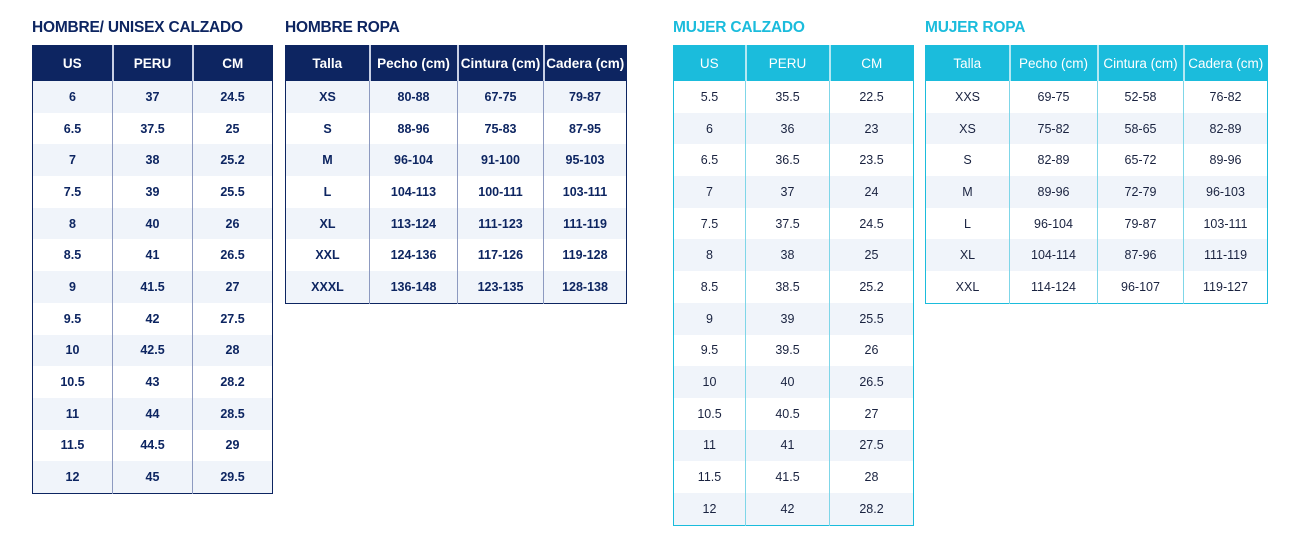 The height and width of the screenshot is (558, 1300). I want to click on table-row: 10.5 40.5 27, so click(793, 413).